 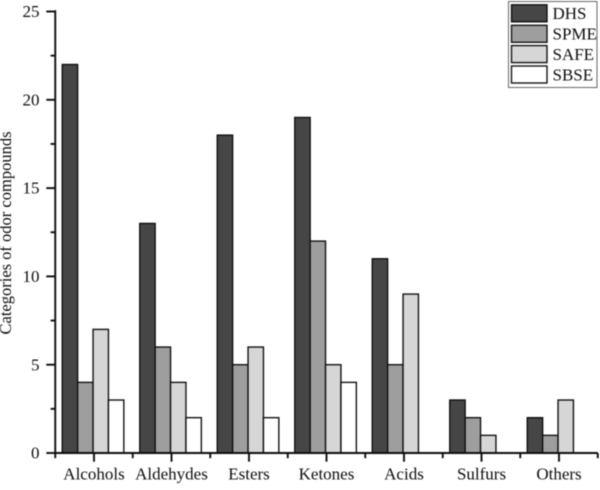 I want to click on svg-text: Others, so click(x=558, y=474).